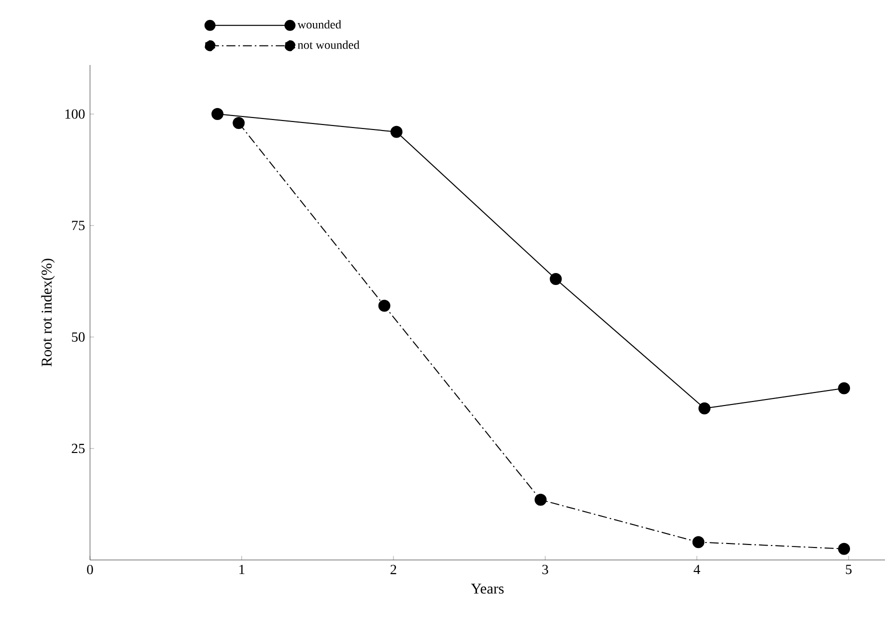 Image resolution: width=889 pixels, height=617 pixels. I want to click on x-tick-label: 3, so click(545, 569).